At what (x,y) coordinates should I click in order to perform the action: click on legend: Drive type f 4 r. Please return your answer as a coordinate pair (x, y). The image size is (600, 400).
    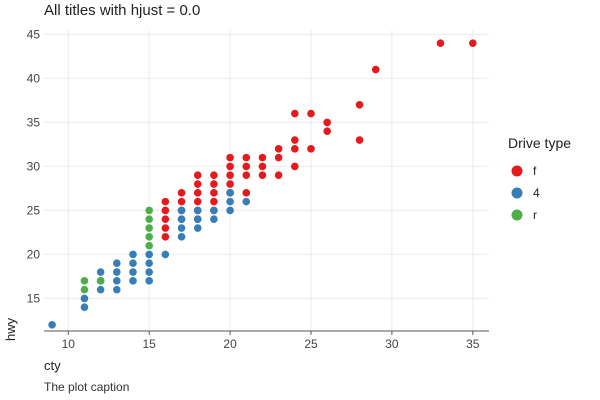
    Looking at the image, I should click on (539, 178).